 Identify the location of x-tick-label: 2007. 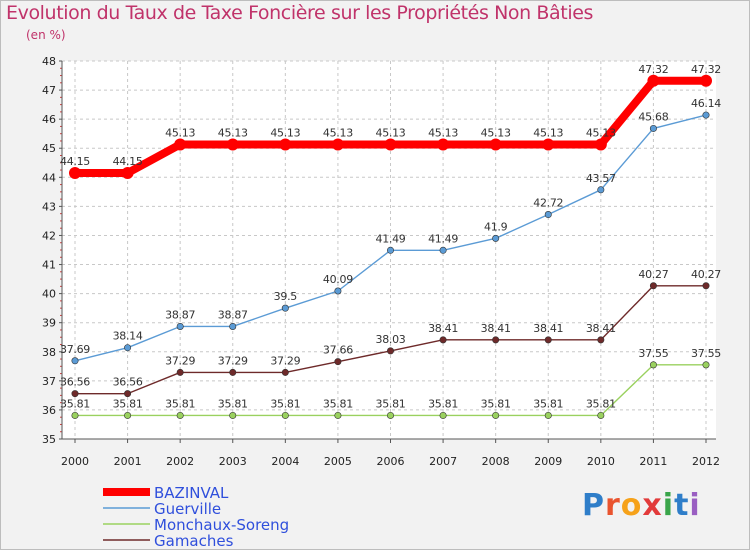
(443, 461).